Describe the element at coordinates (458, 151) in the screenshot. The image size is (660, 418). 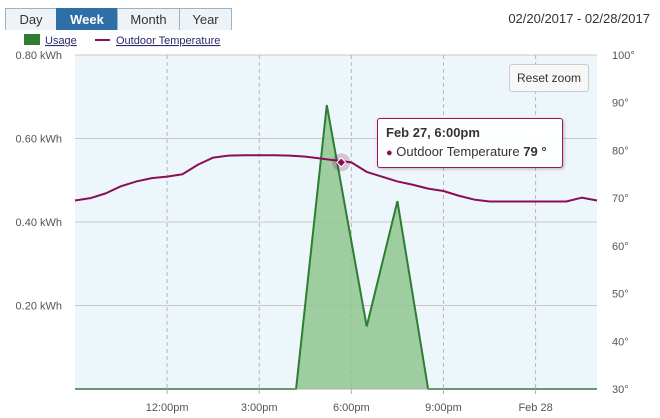
I see `tooltip-series-name: Outdoor Temperature` at that location.